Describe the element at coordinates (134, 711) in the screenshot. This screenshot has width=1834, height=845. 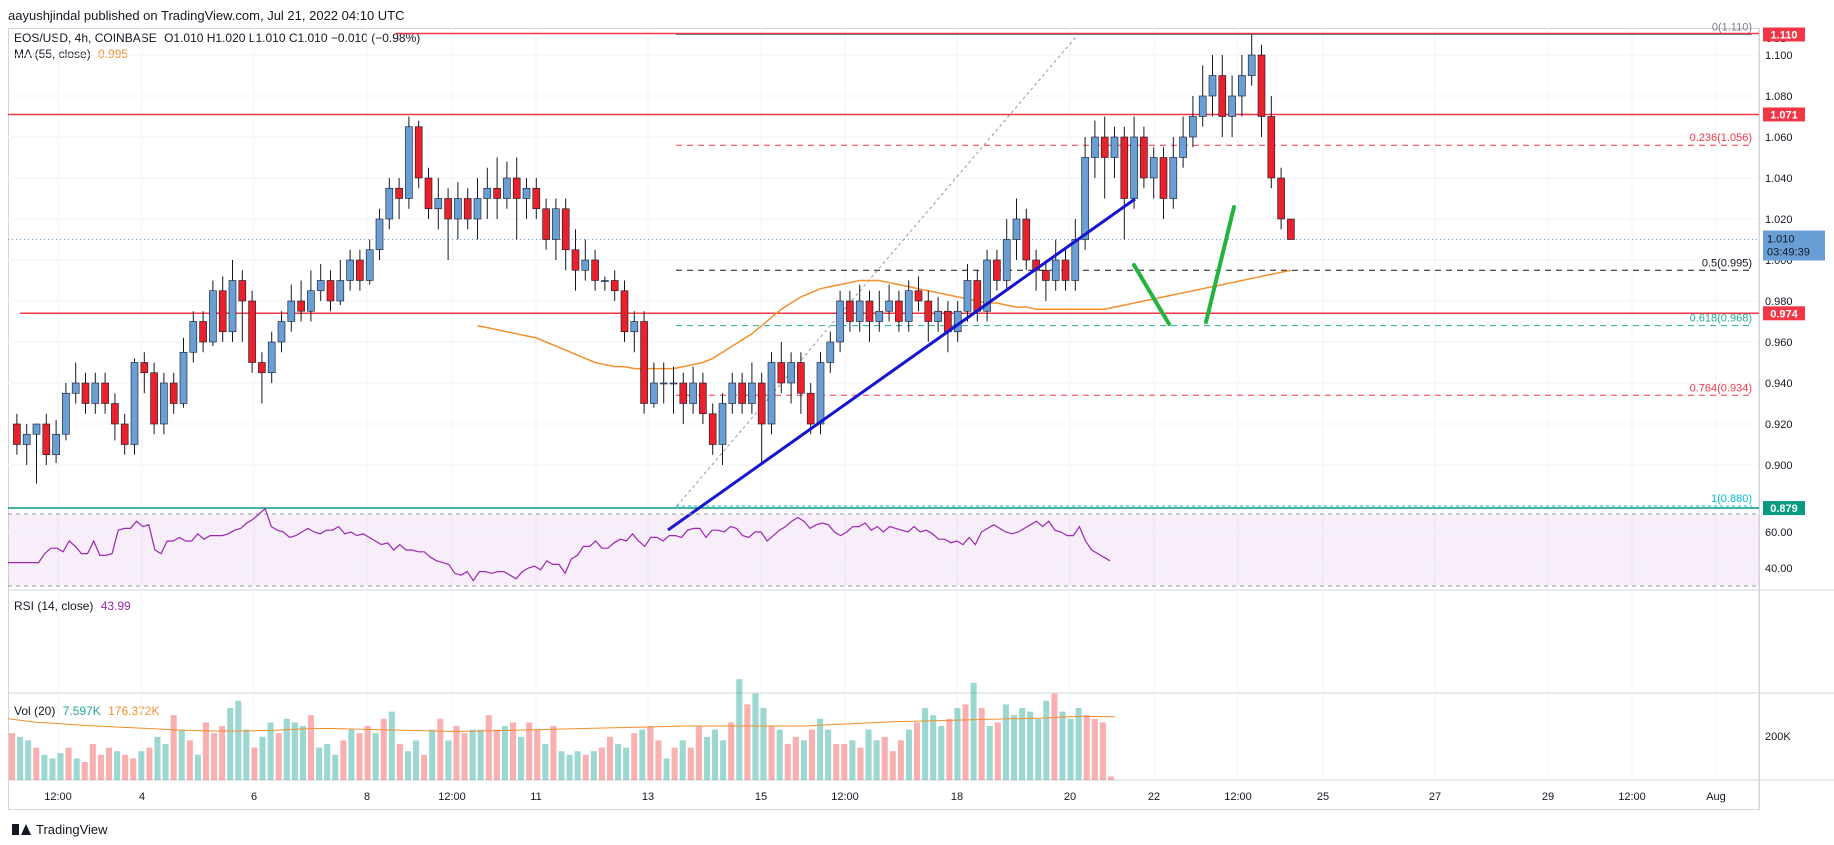
I see `vol-ma-value: 176.372K` at that location.